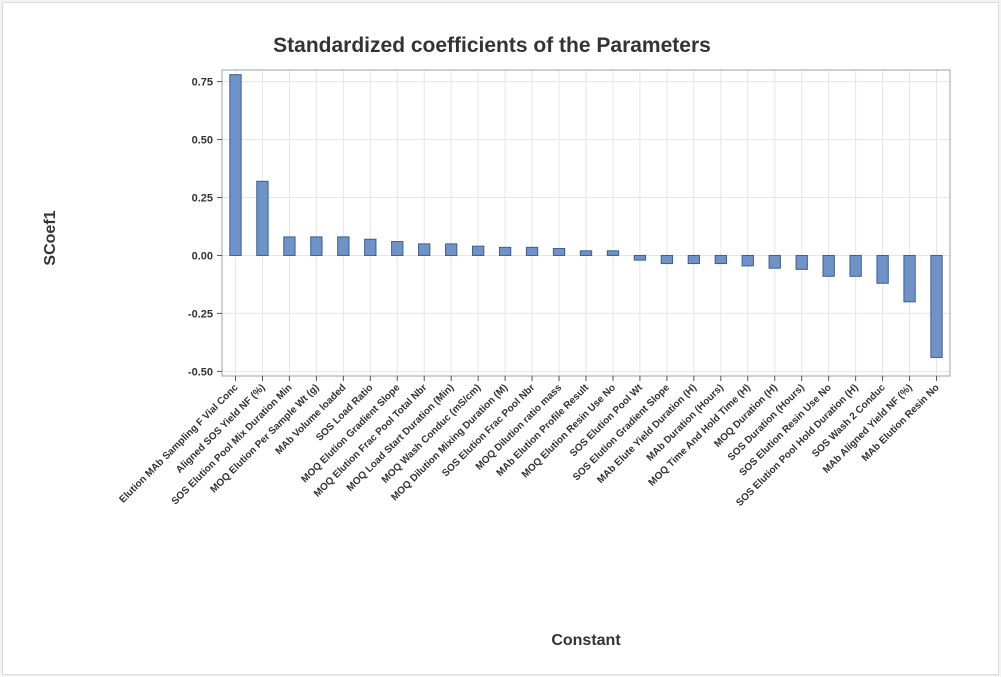  I want to click on y-tick-label: 0.00, so click(202, 256).